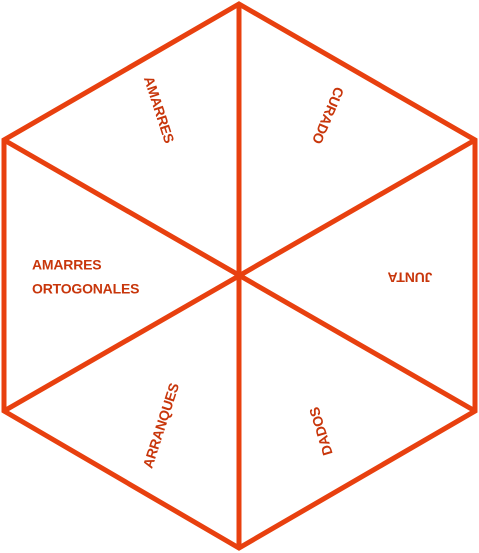  What do you see at coordinates (328, 116) in the screenshot?
I see `segment-label-top-right: CURADO` at bounding box center [328, 116].